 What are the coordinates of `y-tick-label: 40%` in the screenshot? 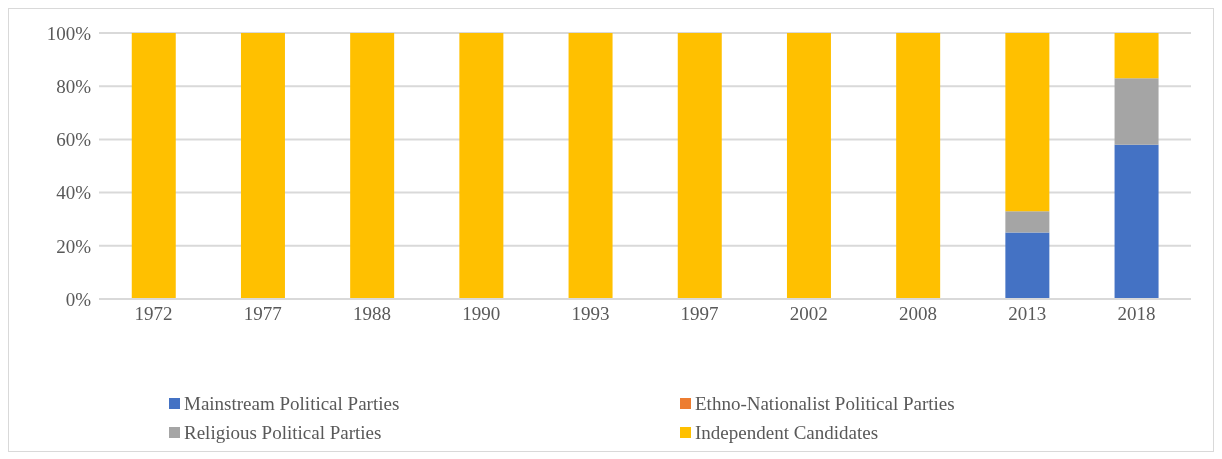 It's located at (74, 193).